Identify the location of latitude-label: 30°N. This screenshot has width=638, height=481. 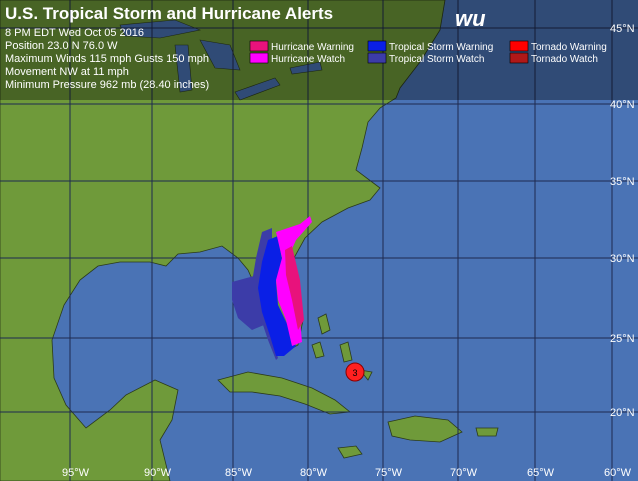
(622, 259).